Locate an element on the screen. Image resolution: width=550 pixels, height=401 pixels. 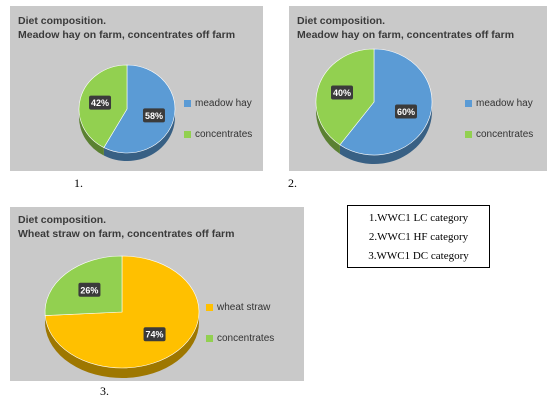
figure-caption-2: 2. is located at coordinates (292, 183).